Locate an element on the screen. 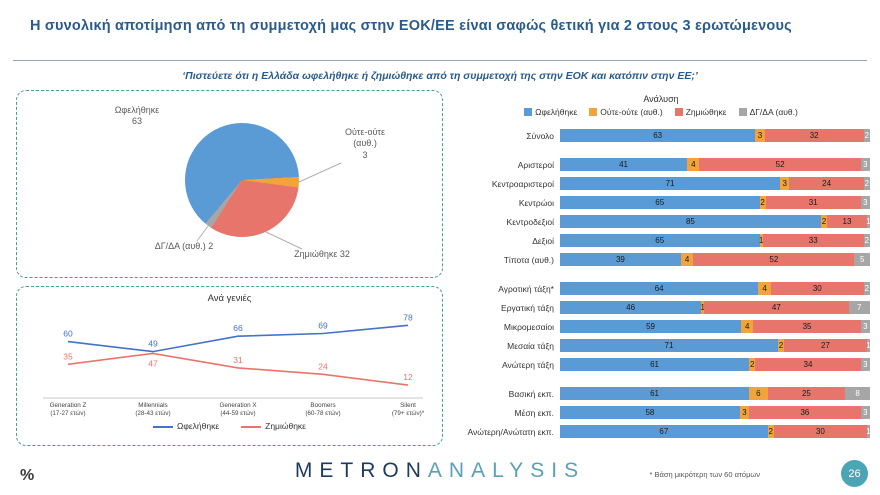  category-label: (60-78 ετών) is located at coordinates (322, 413).